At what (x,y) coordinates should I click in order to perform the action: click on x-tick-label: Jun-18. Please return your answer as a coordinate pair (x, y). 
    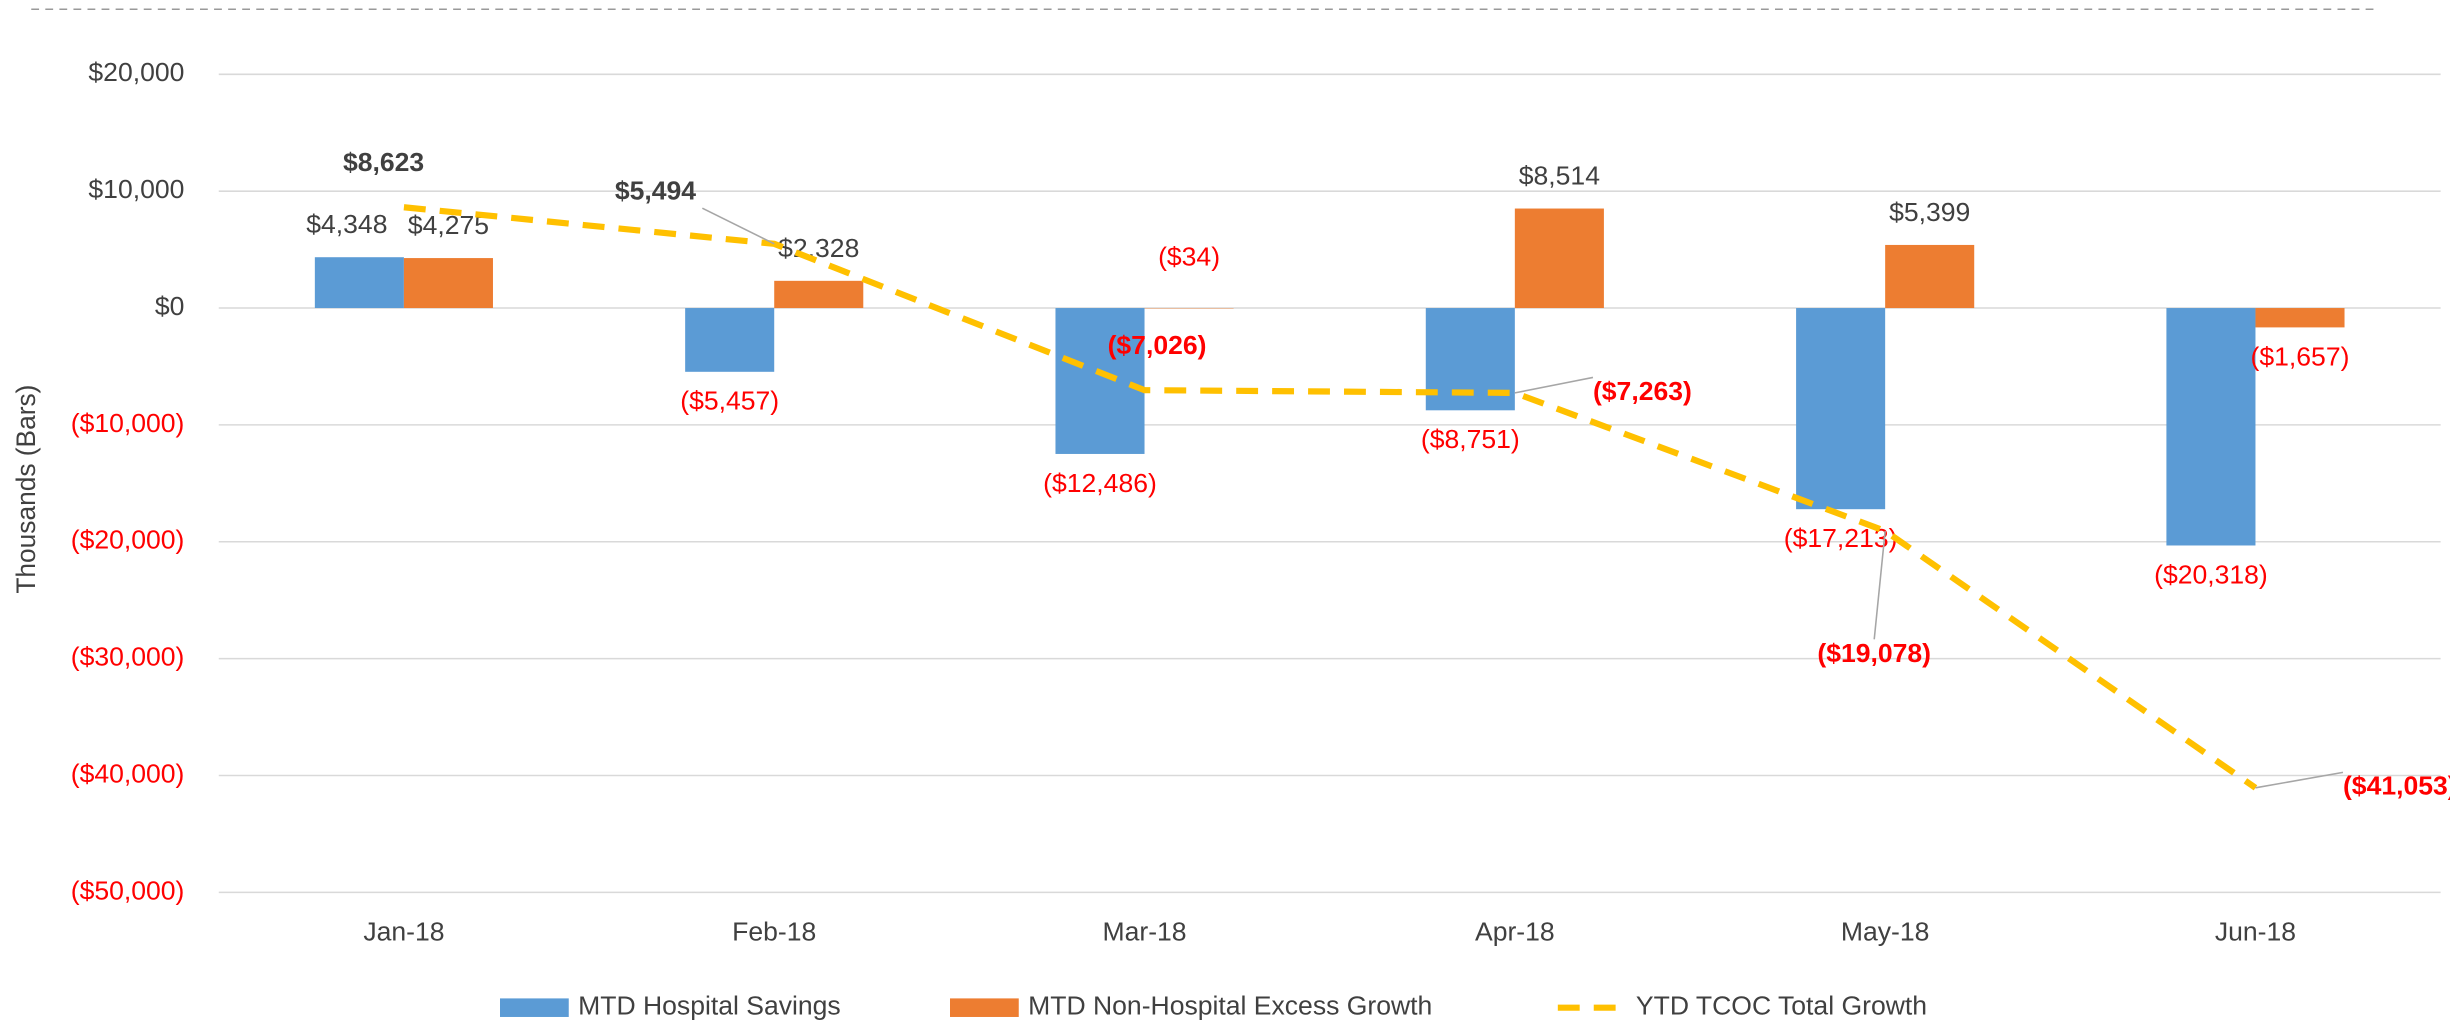
    Looking at the image, I should click on (2255, 931).